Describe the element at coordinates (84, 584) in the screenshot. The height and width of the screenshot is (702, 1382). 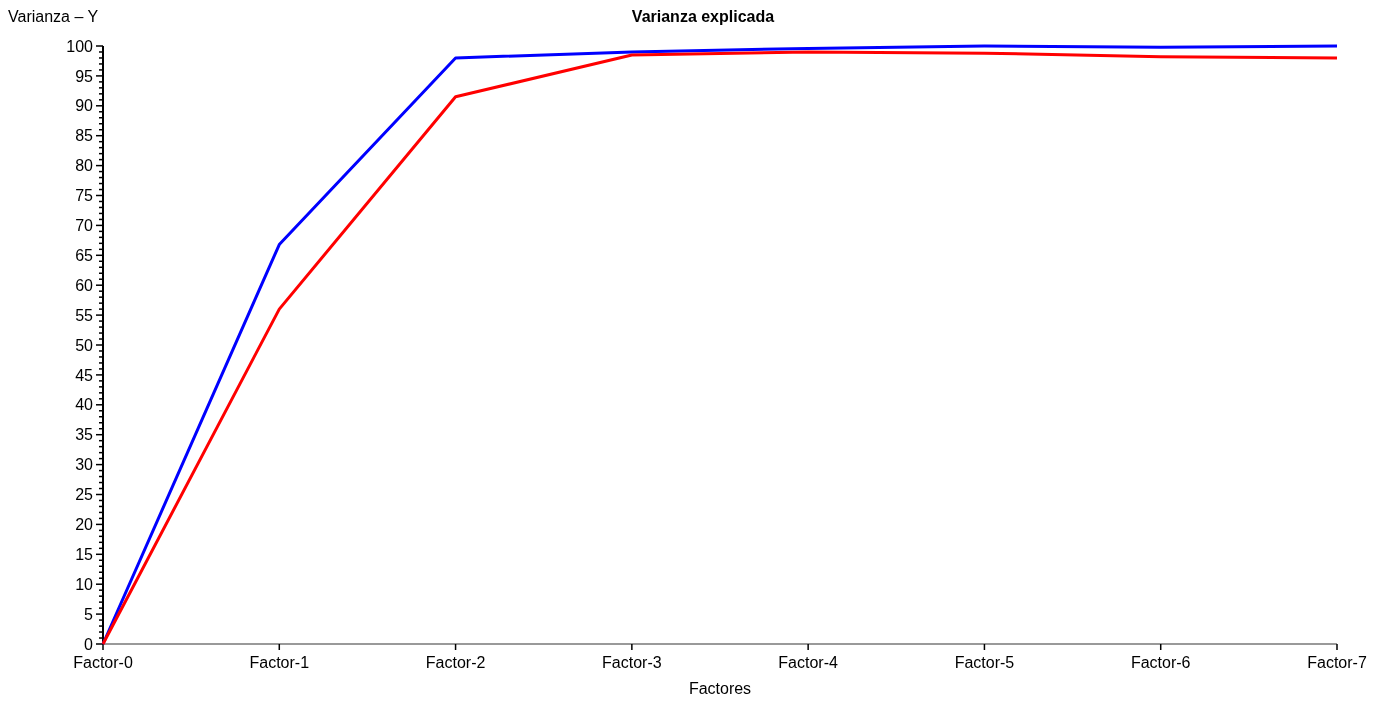
I see `y-tick-label: 10` at that location.